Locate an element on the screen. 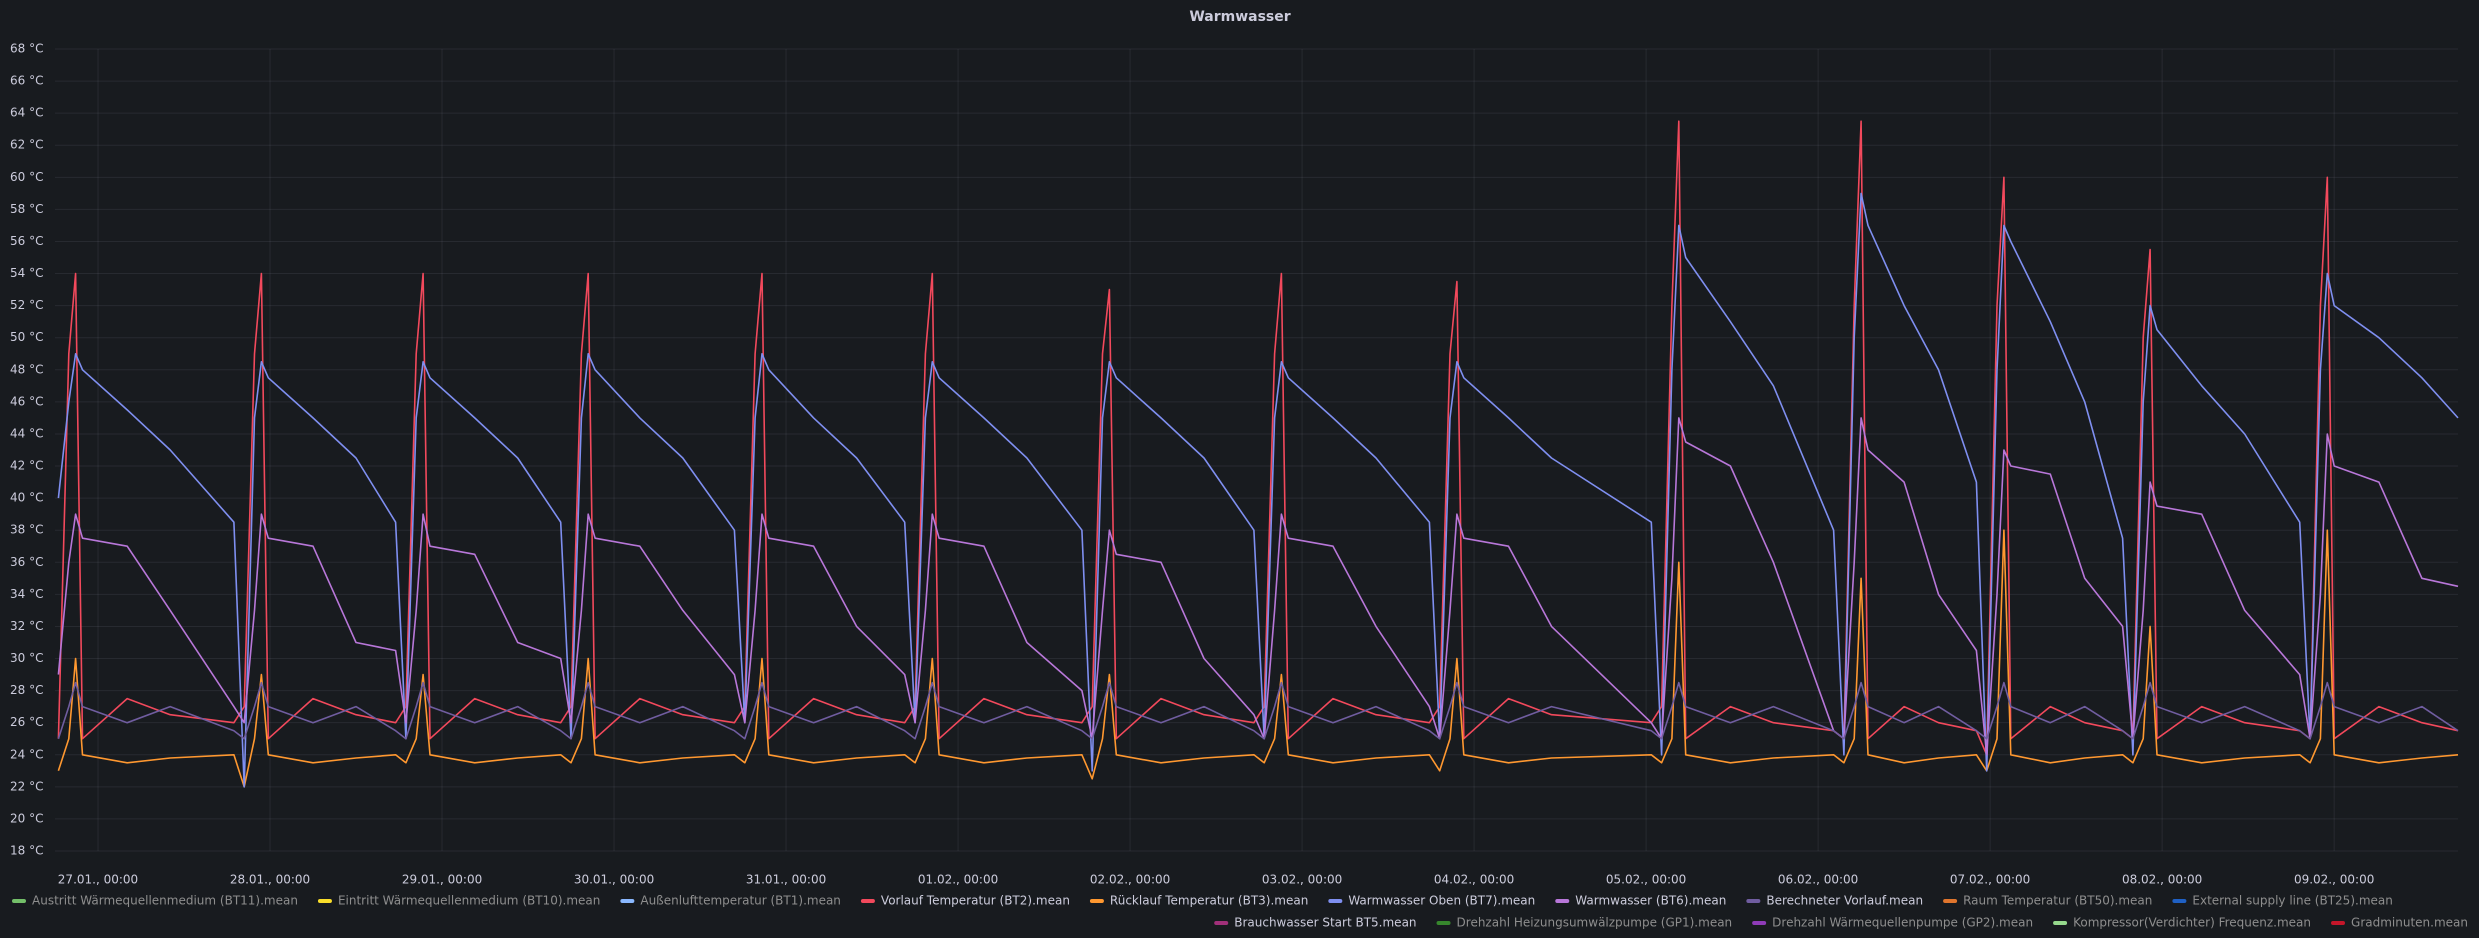 This screenshot has height=938, width=2479. y-tick-label: 40 °C is located at coordinates (26, 498).